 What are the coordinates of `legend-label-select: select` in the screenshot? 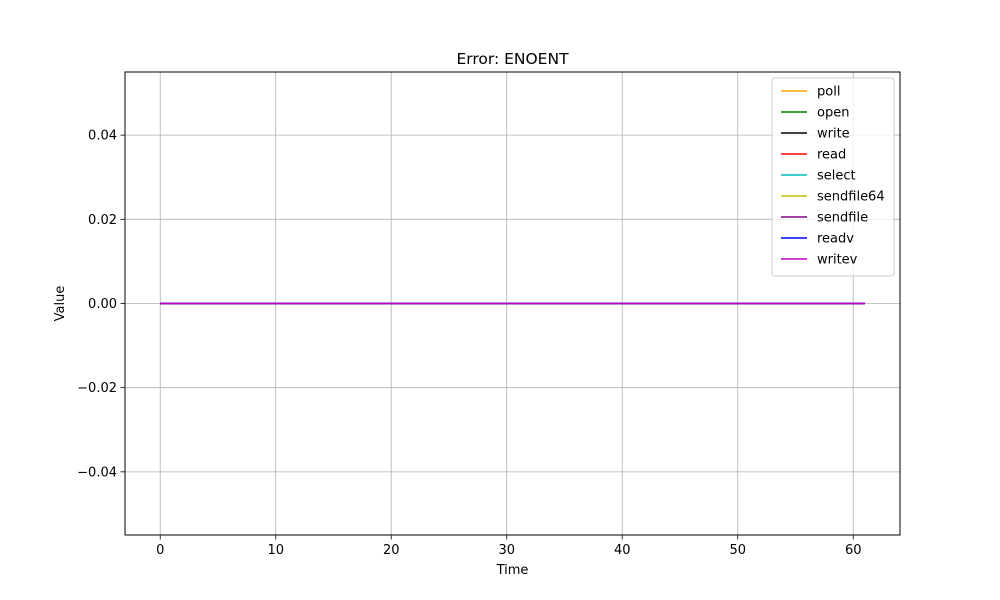 It's located at (836, 176).